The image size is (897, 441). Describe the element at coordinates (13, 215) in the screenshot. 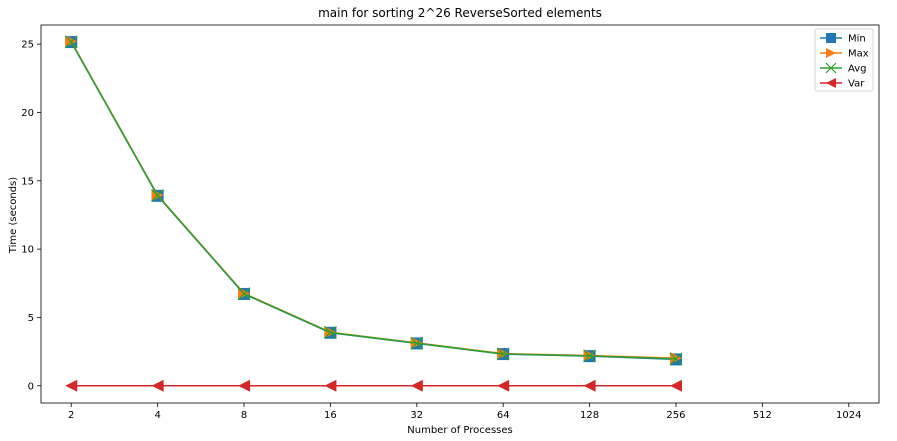

I see `y-axis-label: Time (seconds)` at that location.